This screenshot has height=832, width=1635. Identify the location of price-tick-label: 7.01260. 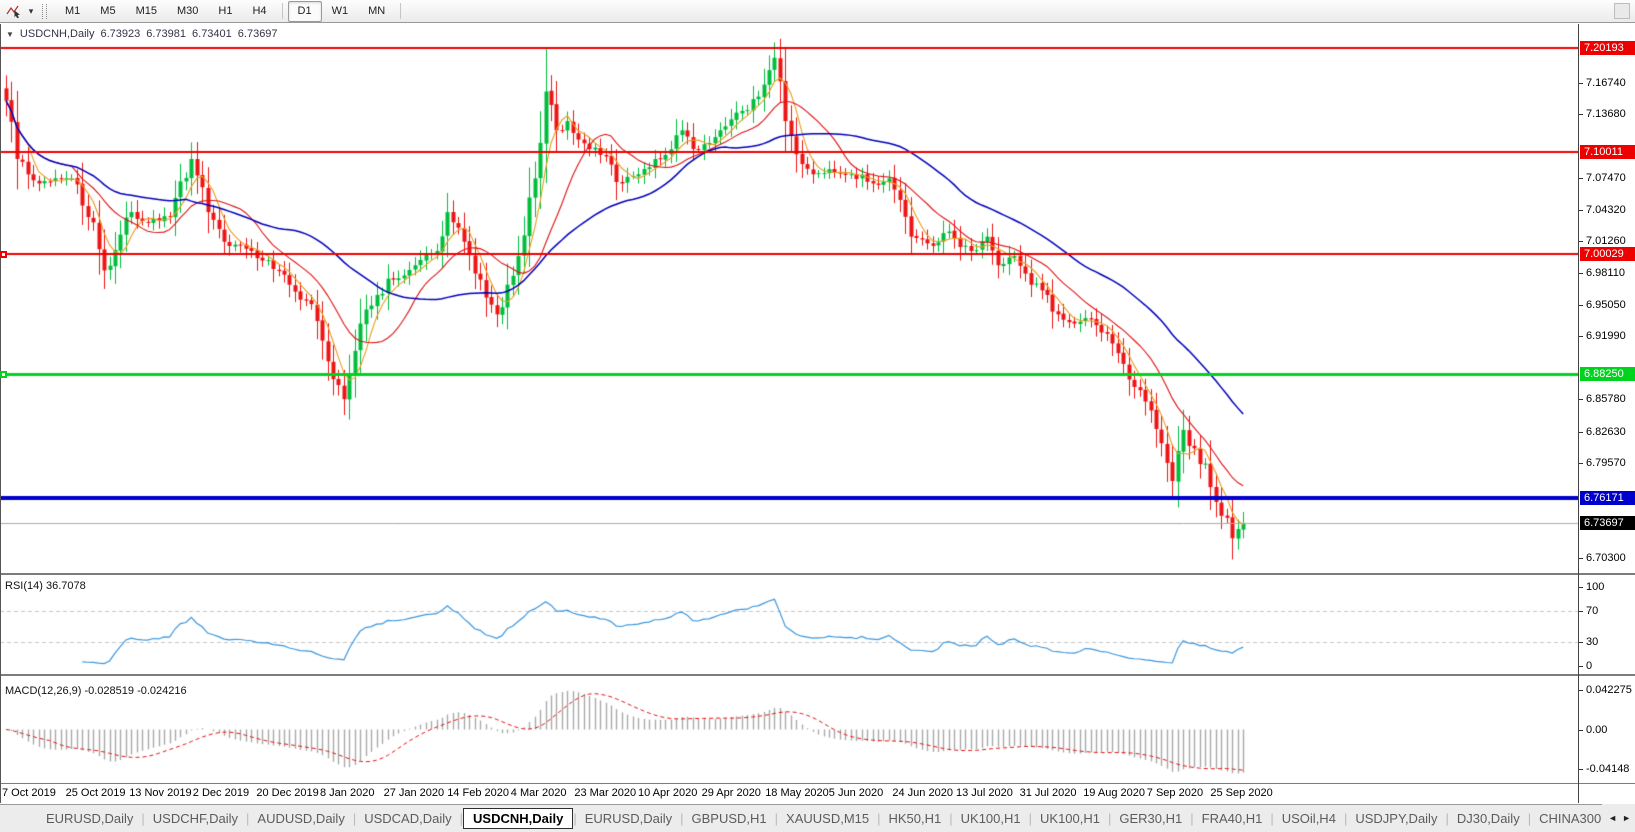
(1606, 241).